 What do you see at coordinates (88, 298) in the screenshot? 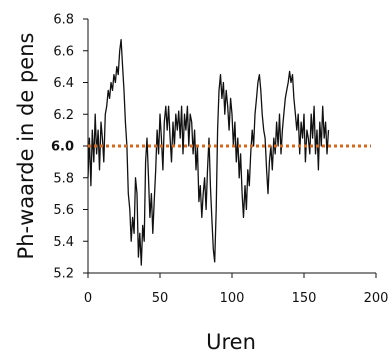
I see `x-tick-label: 0` at bounding box center [88, 298].